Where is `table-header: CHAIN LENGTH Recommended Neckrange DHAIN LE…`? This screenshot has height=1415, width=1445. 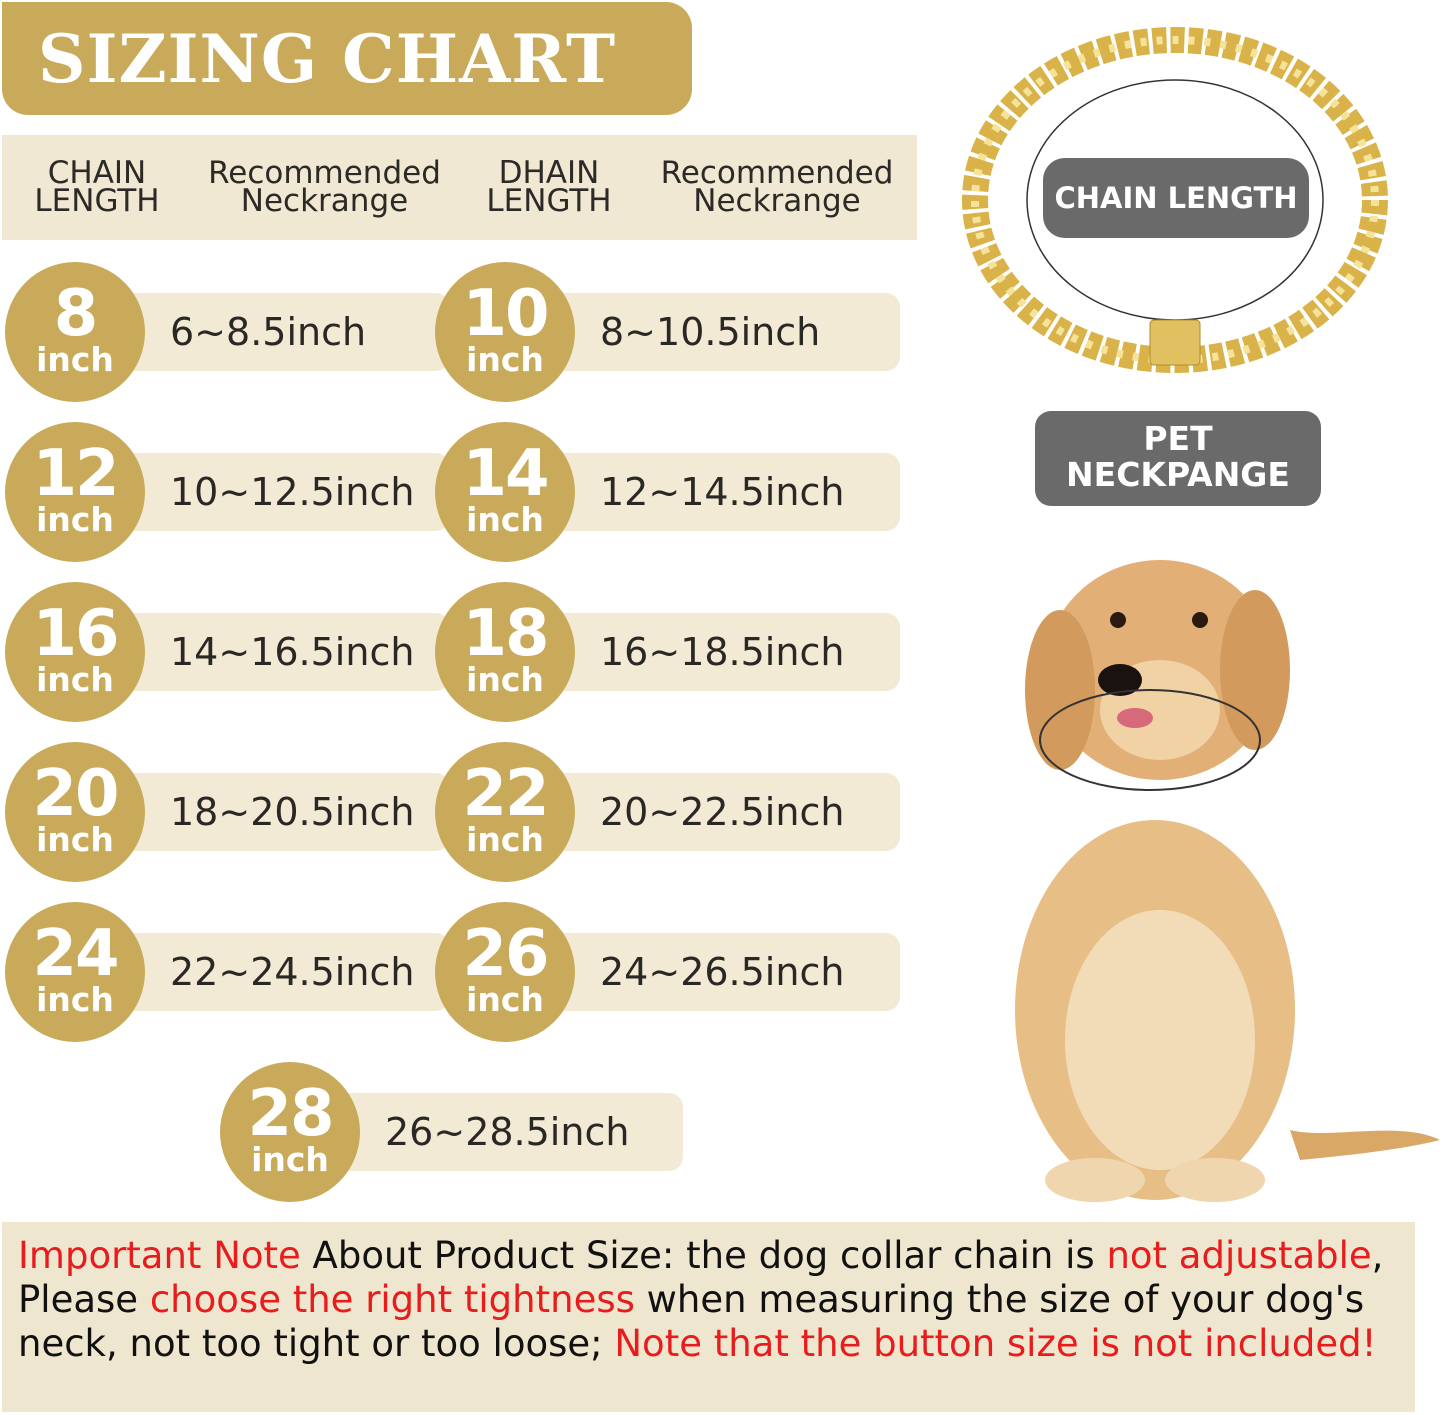
table-header: CHAIN LENGTH Recommended Neckrange DHAIN LE… is located at coordinates (459, 187).